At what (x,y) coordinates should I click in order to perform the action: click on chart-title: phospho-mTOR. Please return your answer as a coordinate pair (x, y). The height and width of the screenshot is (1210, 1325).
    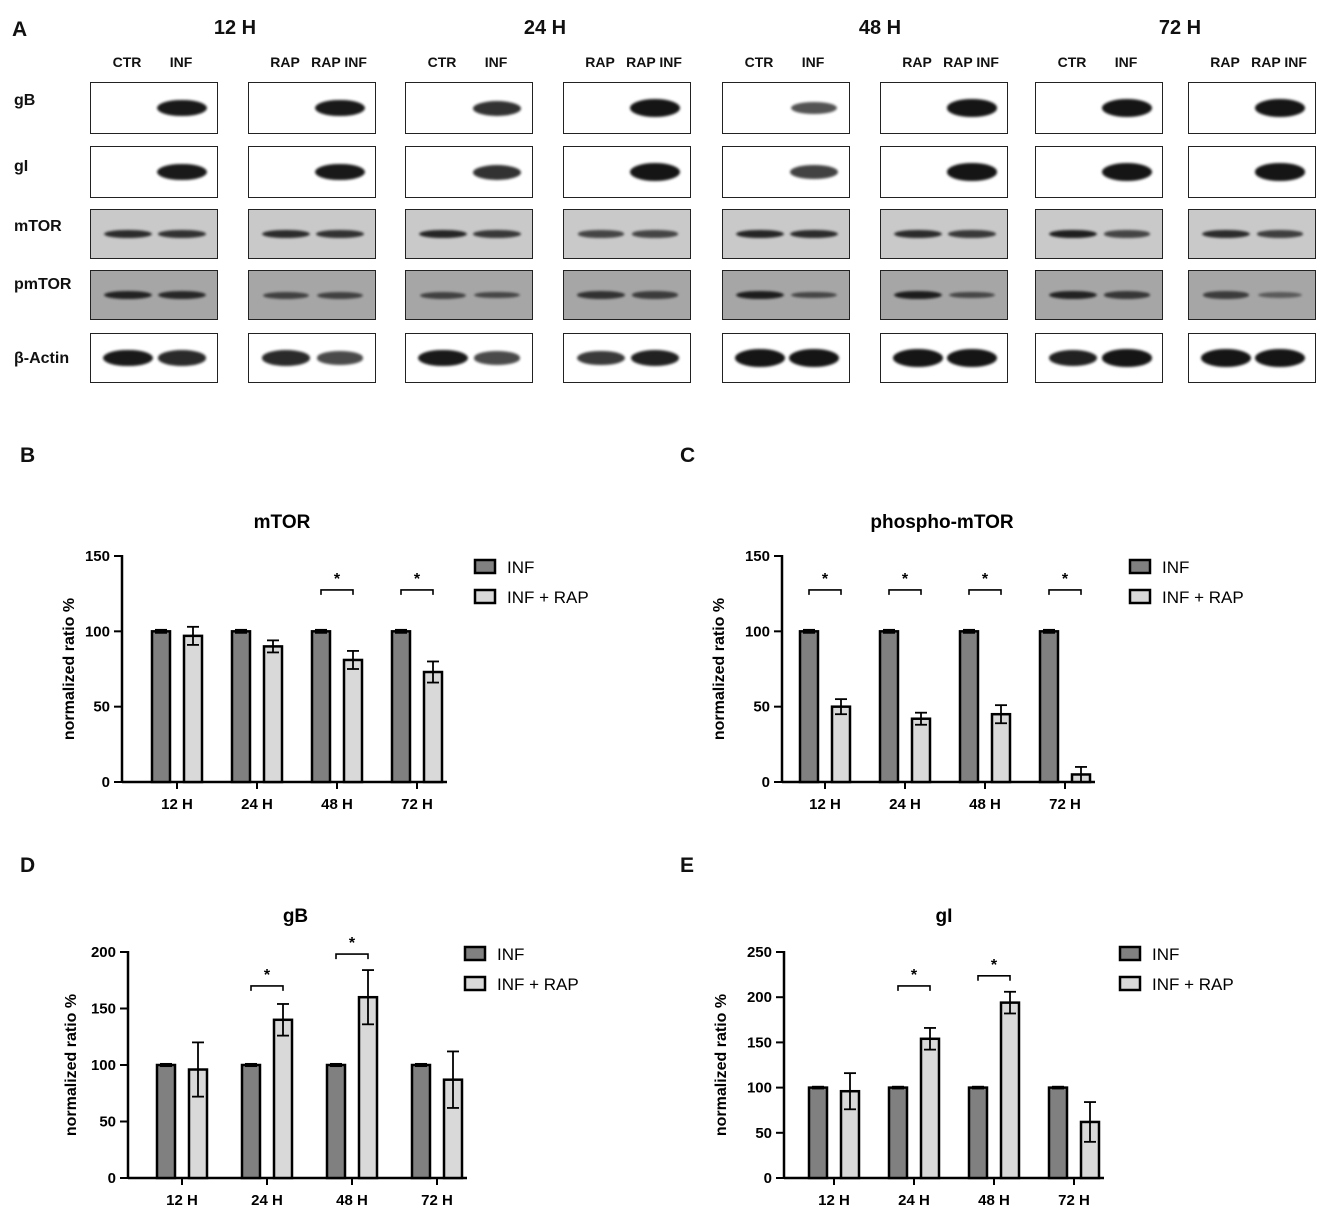
    Looking at the image, I should click on (941, 522).